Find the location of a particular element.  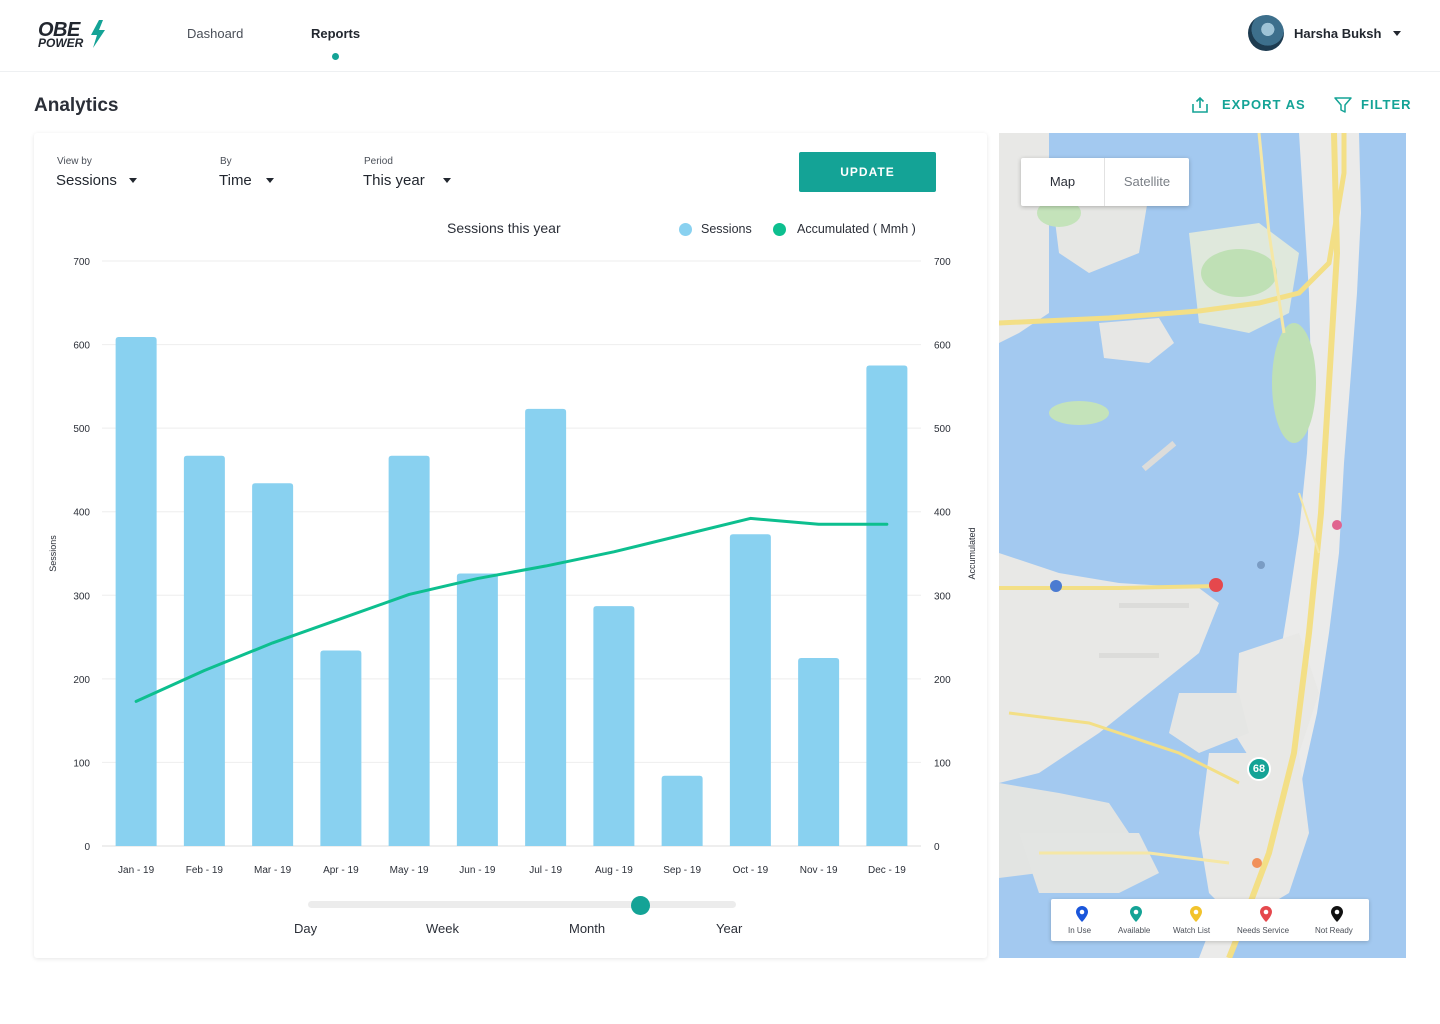

y2-tick-label: 400 is located at coordinates (942, 513).